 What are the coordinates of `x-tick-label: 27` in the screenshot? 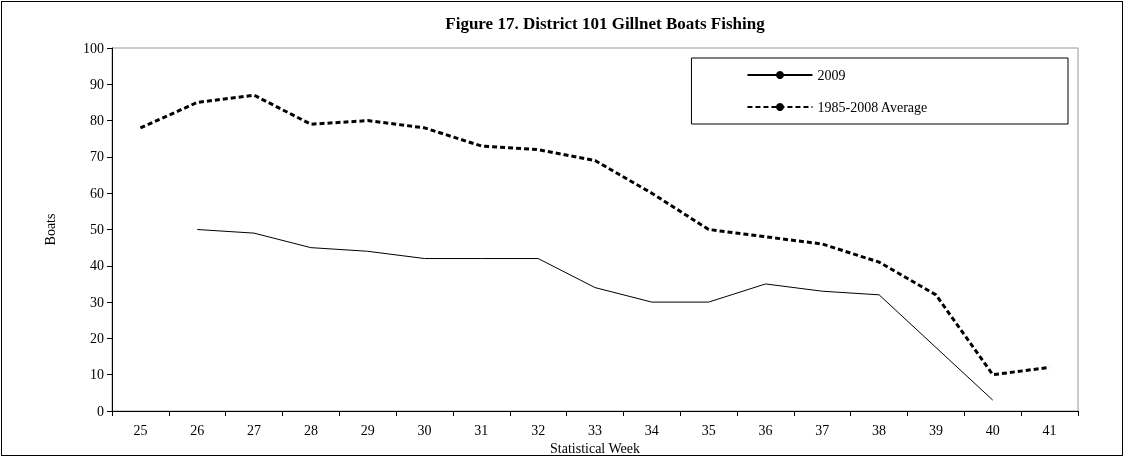 It's located at (254, 430).